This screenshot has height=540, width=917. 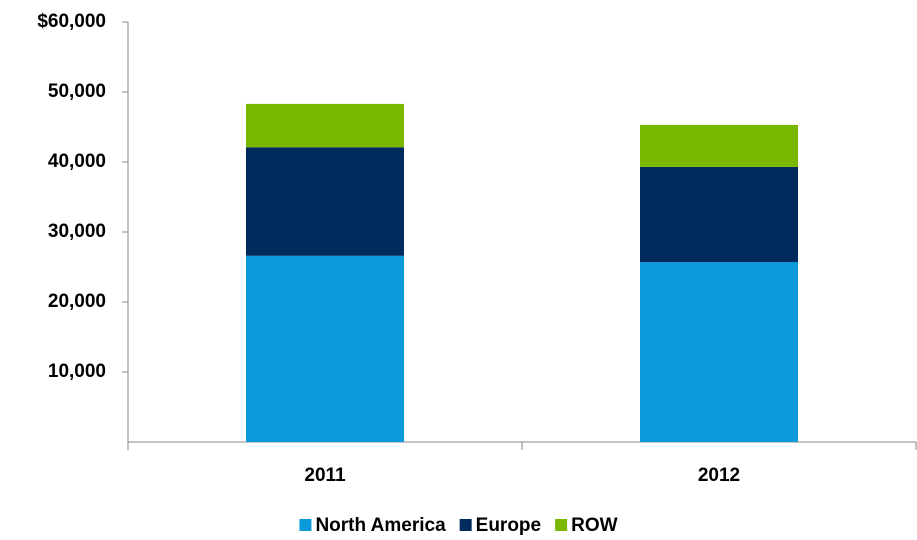 I want to click on y-tick-label: $60,000, so click(x=71, y=21).